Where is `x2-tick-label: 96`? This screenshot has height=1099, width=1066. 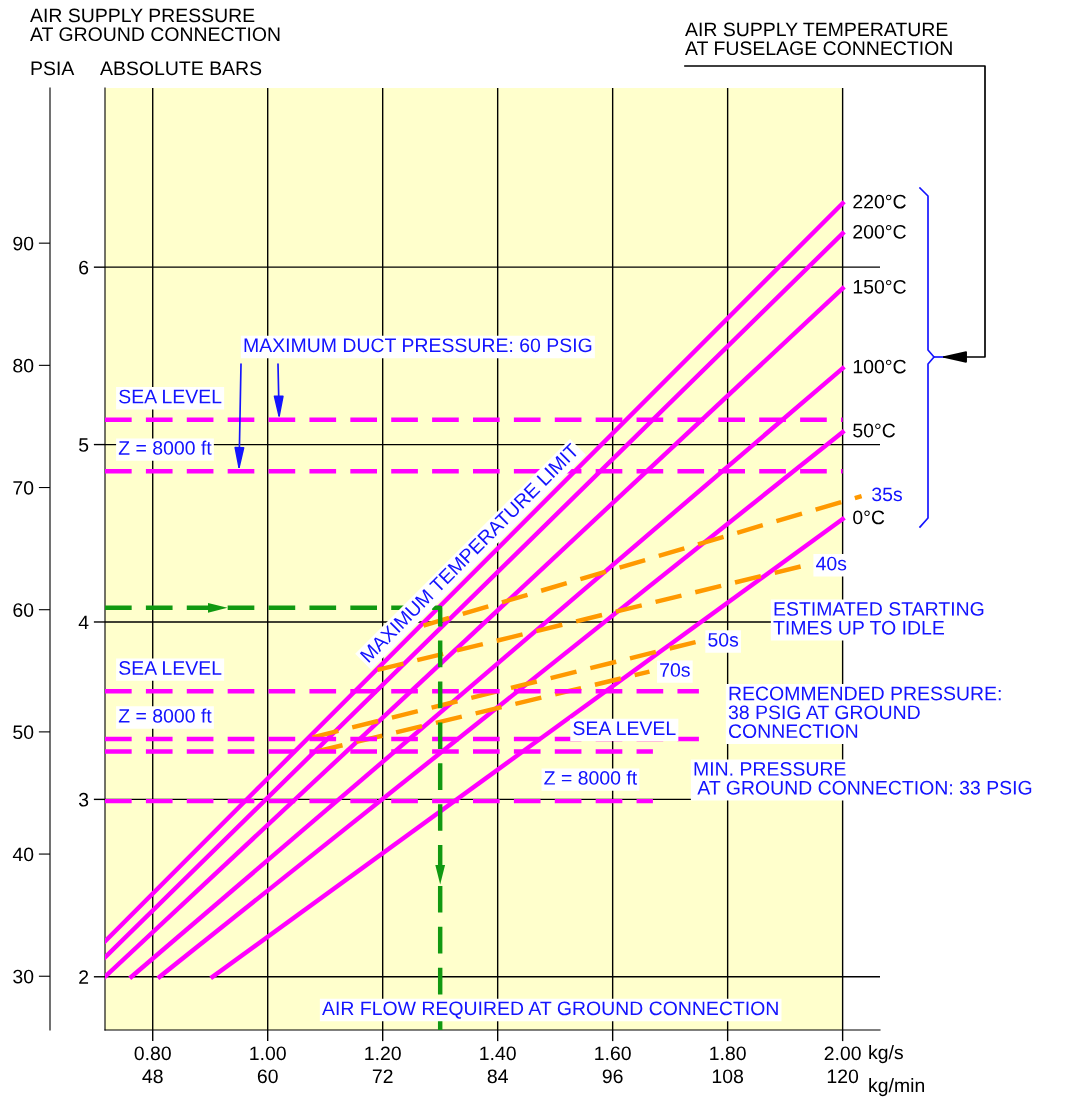 x2-tick-label: 96 is located at coordinates (612, 1076).